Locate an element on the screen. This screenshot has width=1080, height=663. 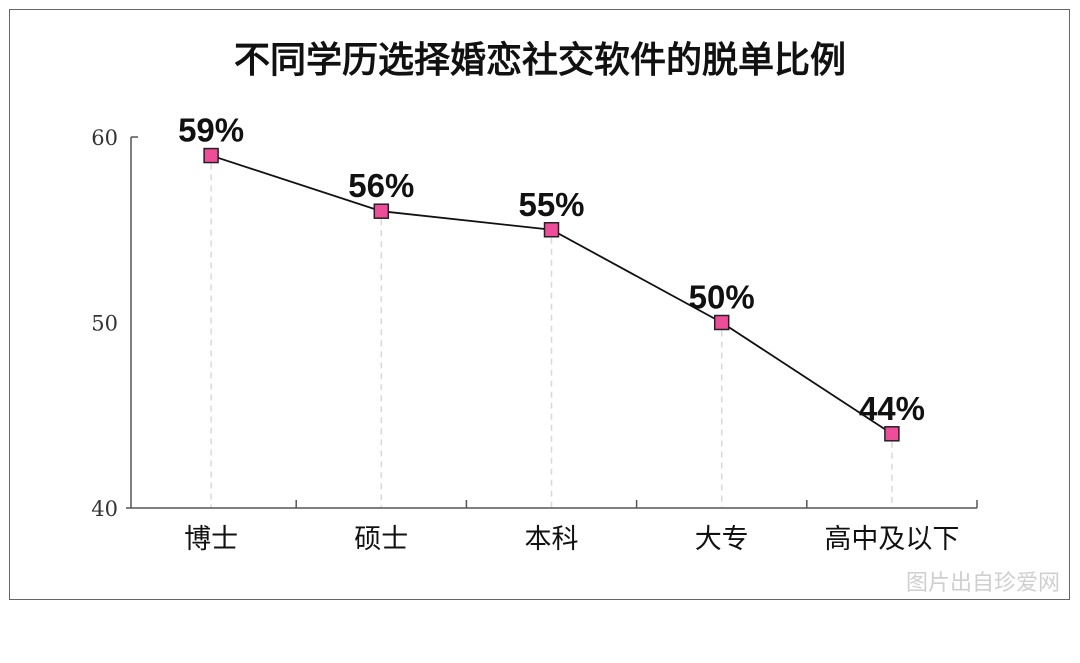
data-label: 44% is located at coordinates (892, 408).